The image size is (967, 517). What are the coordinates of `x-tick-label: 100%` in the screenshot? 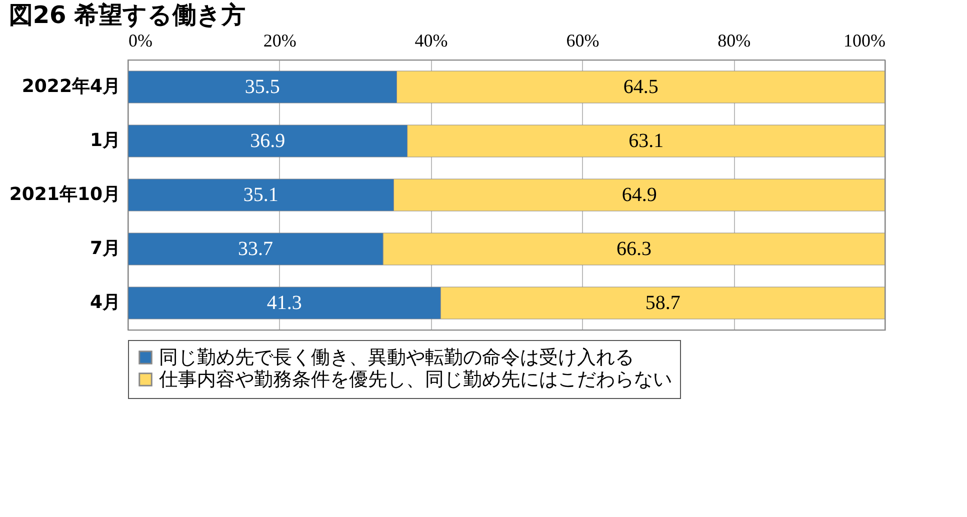 It's located at (865, 40).